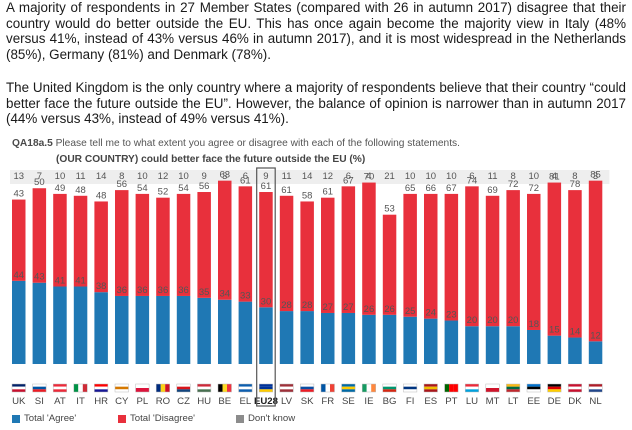  Describe the element at coordinates (410, 255) in the screenshot. I see `bar-disagree-fi` at that location.